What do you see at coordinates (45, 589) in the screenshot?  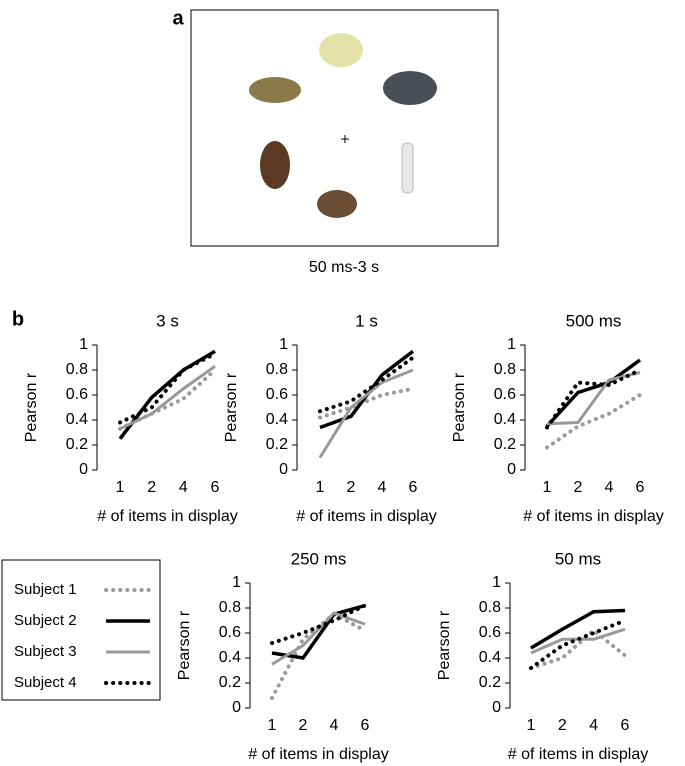 I see `legend-label: Subject 1` at bounding box center [45, 589].